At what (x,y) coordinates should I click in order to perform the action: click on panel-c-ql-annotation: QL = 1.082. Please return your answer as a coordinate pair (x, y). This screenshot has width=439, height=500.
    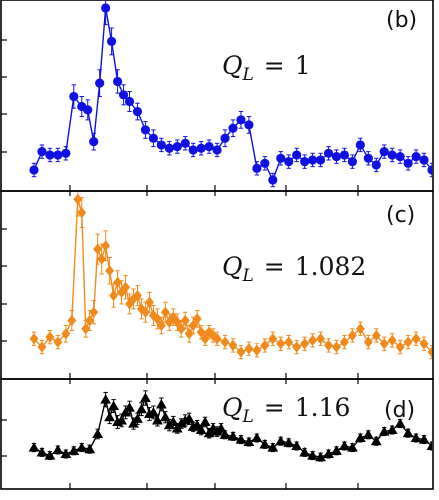
    Looking at the image, I should click on (294, 269).